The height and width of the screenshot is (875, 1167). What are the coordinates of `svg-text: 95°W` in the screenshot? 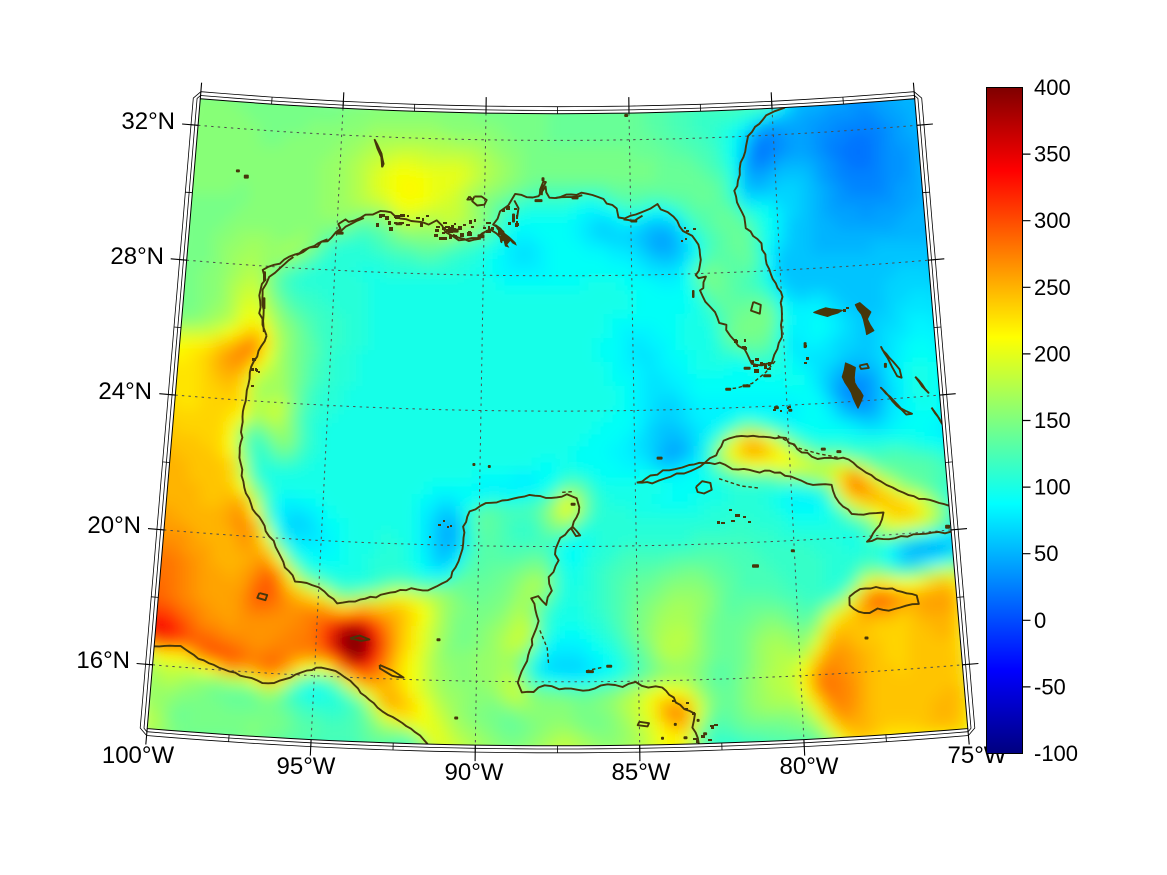 It's located at (306, 766).